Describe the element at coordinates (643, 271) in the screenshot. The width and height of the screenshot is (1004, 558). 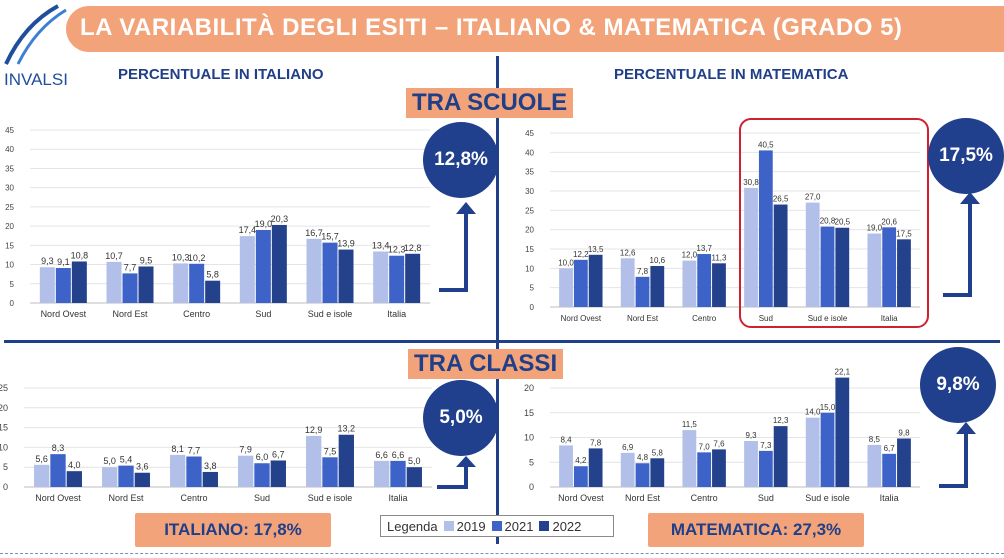
I see `data-label: 7,8` at that location.